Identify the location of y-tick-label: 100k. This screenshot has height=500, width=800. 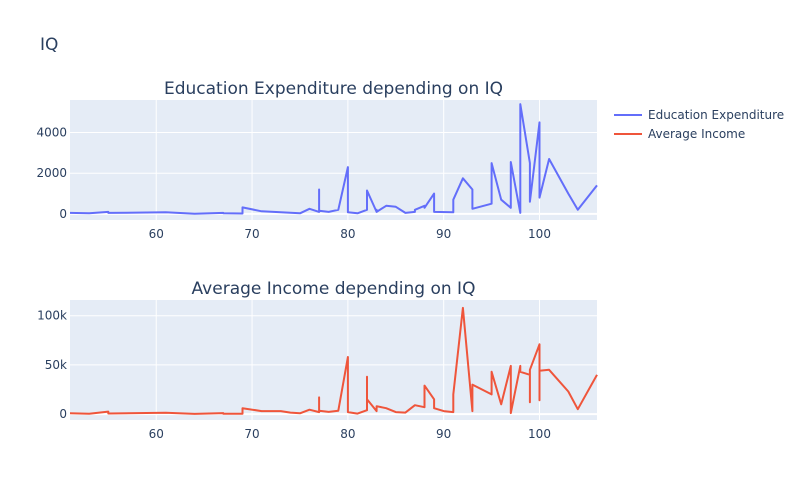
(52, 316).